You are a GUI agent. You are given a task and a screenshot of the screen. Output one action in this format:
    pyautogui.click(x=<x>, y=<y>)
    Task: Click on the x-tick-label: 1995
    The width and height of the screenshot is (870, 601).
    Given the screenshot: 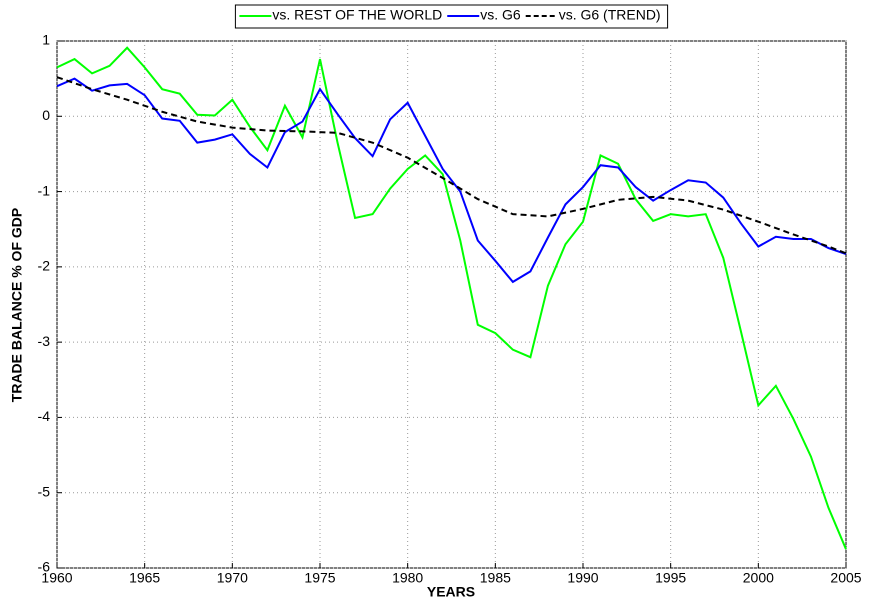 What is the action you would take?
    pyautogui.click(x=670, y=578)
    